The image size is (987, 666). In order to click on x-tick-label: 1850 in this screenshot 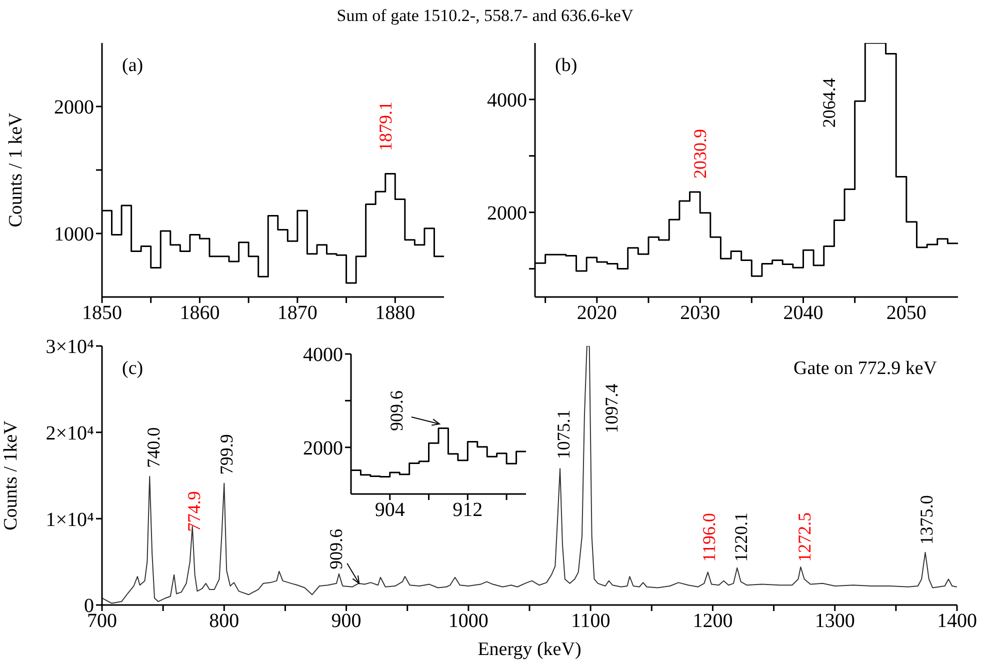, I will do `click(102, 313)`.